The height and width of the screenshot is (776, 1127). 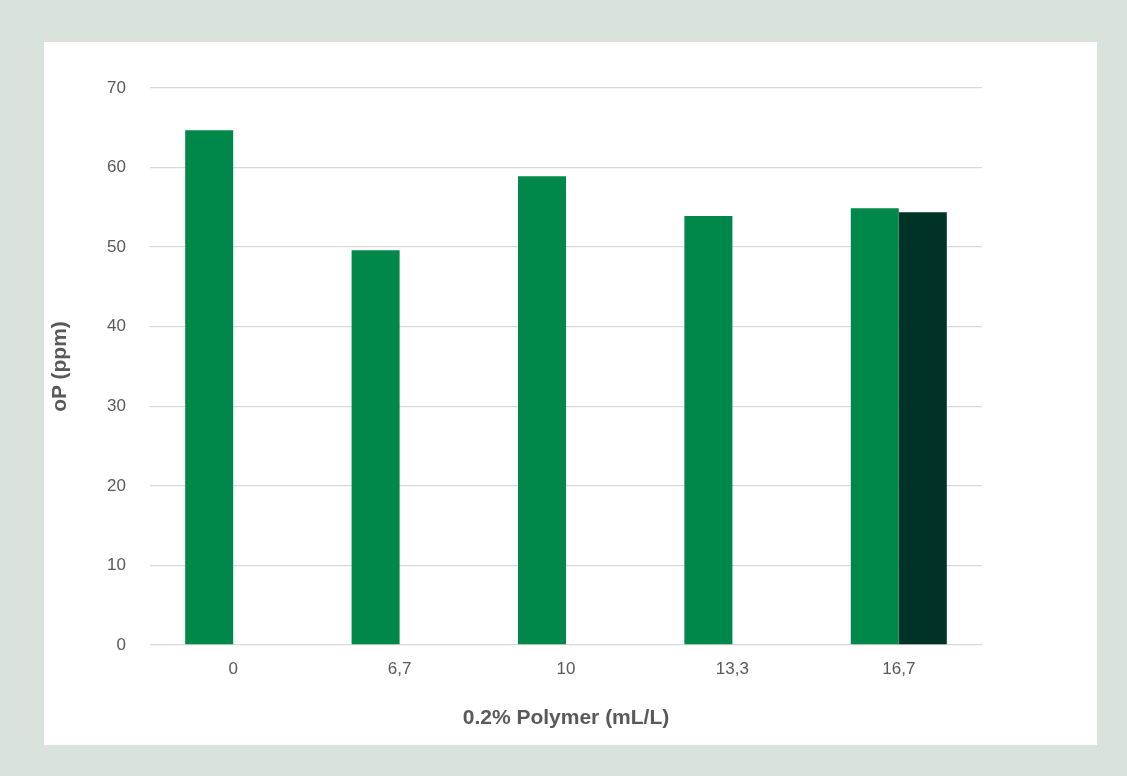 What do you see at coordinates (116, 87) in the screenshot?
I see `y-tick-label: 70` at bounding box center [116, 87].